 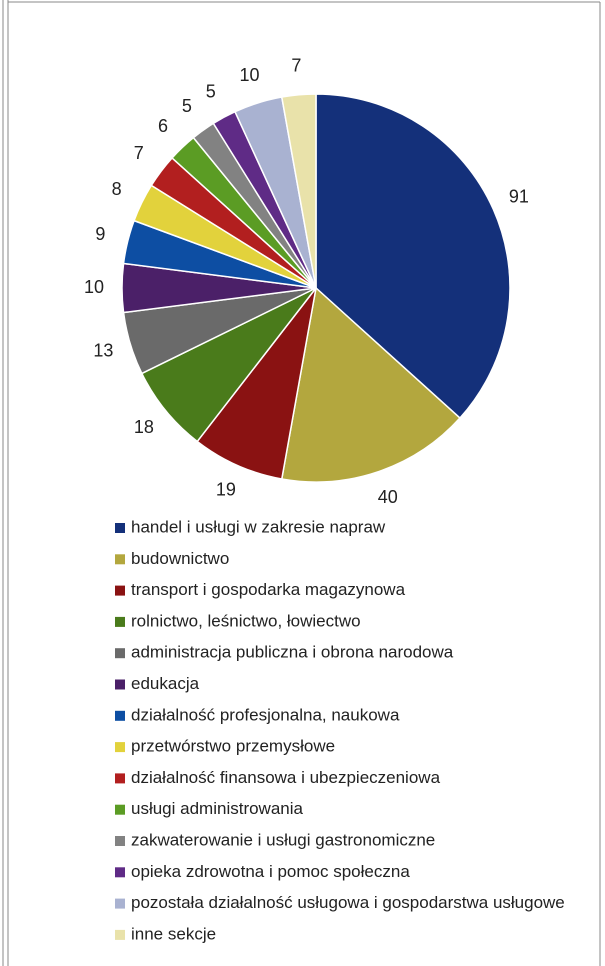 I want to click on legend-label: edukacja, so click(x=165, y=683).